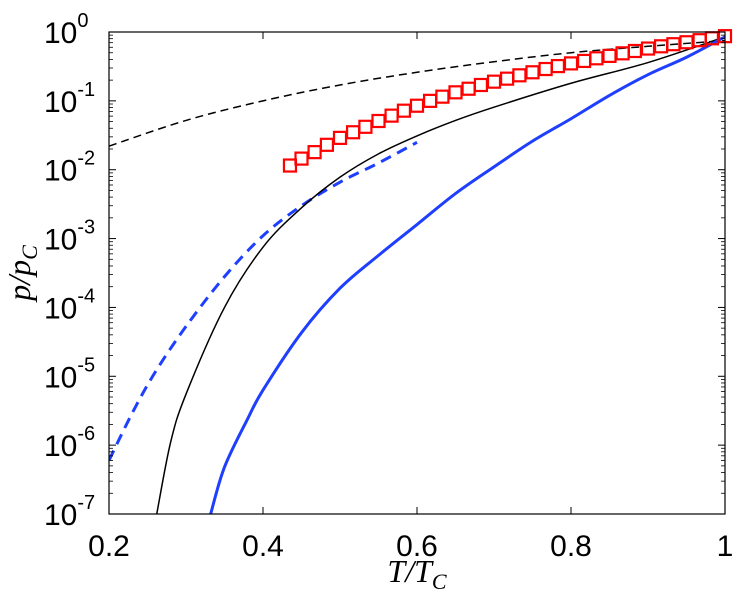 The height and width of the screenshot is (591, 747). I want to click on y-axis-label: p/pC, so click(21, 274).